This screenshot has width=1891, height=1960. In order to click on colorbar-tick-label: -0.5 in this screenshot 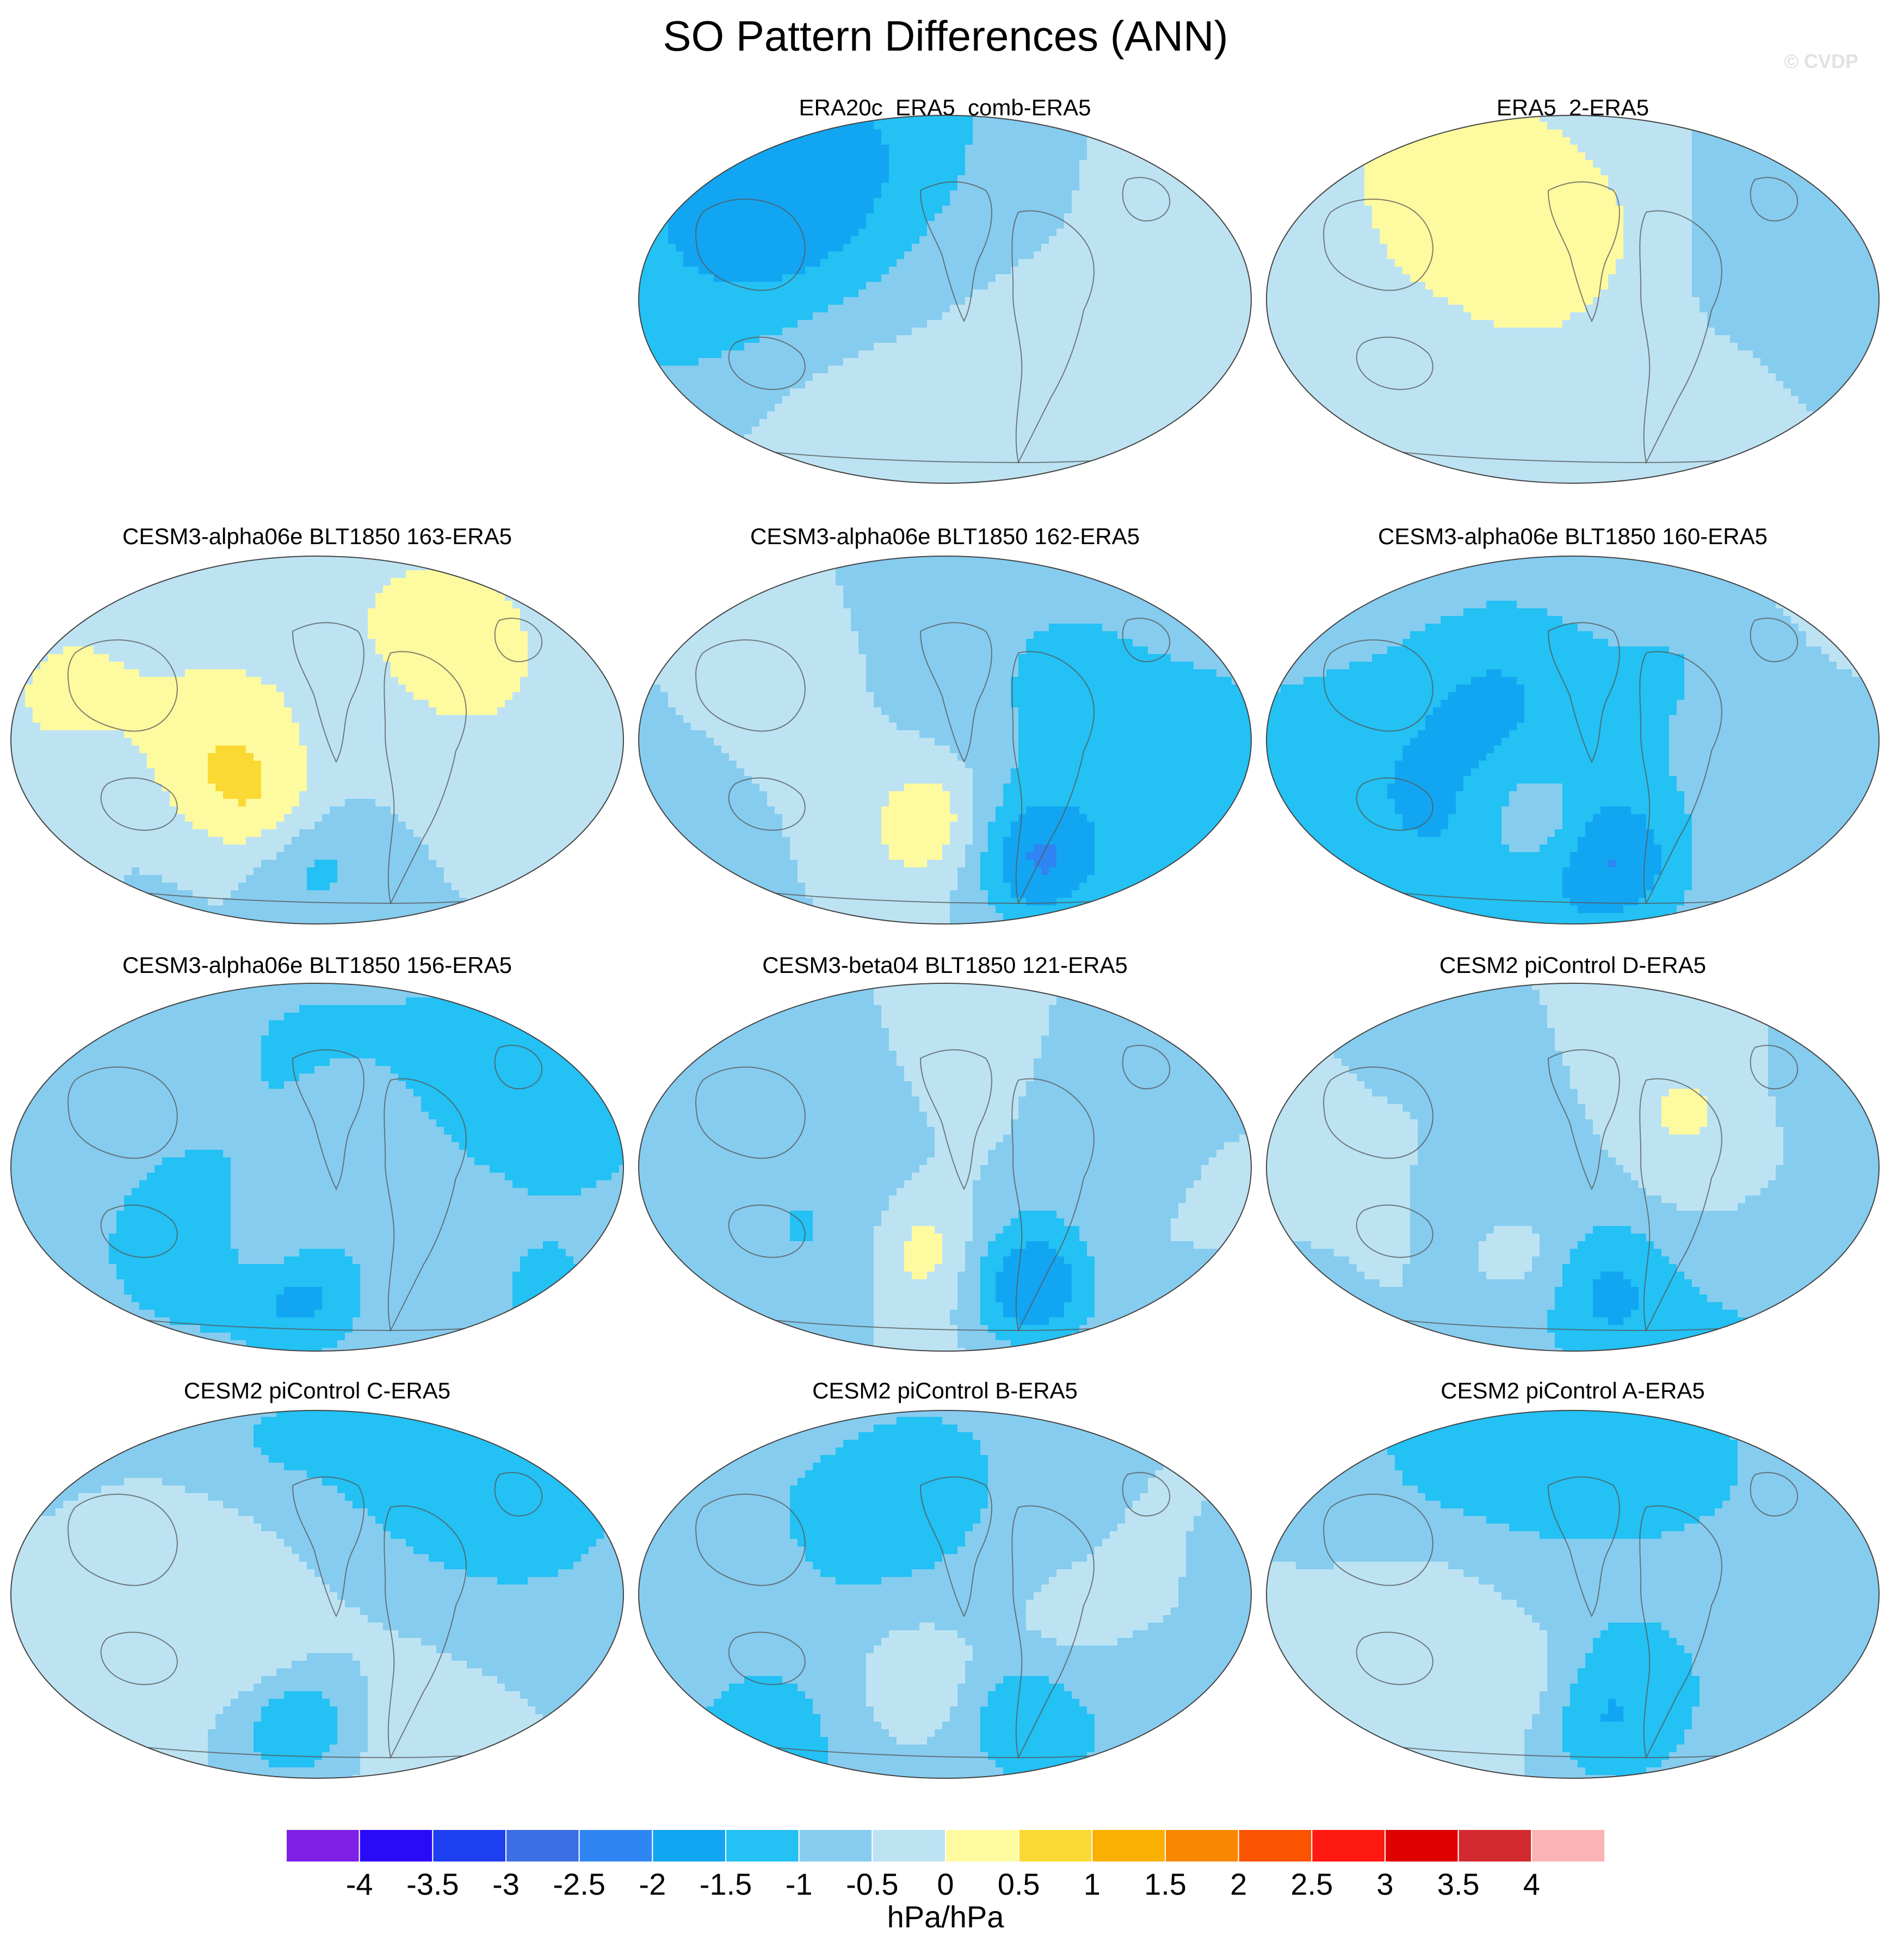, I will do `click(872, 1884)`.